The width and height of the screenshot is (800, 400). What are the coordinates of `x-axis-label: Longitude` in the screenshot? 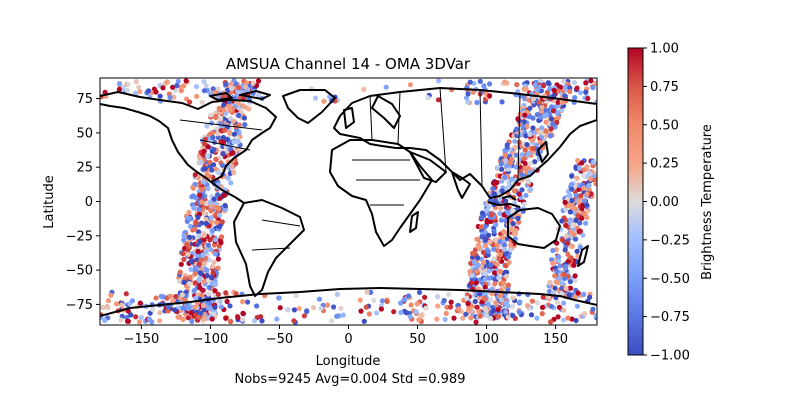 It's located at (348, 361).